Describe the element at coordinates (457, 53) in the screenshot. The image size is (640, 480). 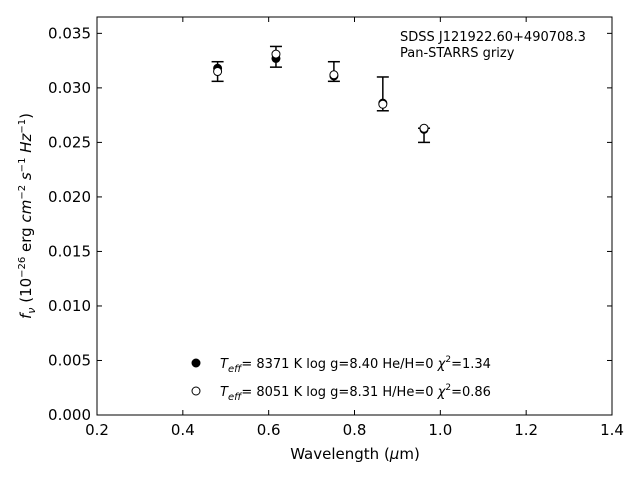
I see `annotation-survey: Pan-STARRS grizy` at that location.